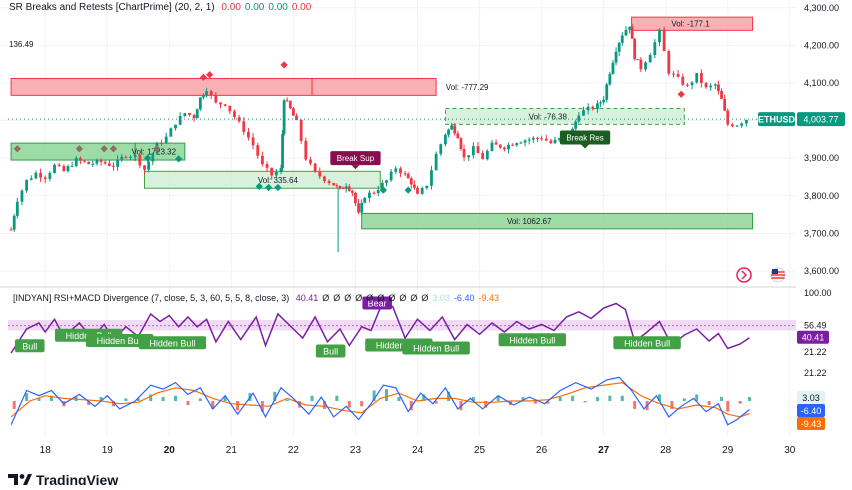 The height and width of the screenshot is (490, 852). I want to click on macd-panel, so click(380, 401).